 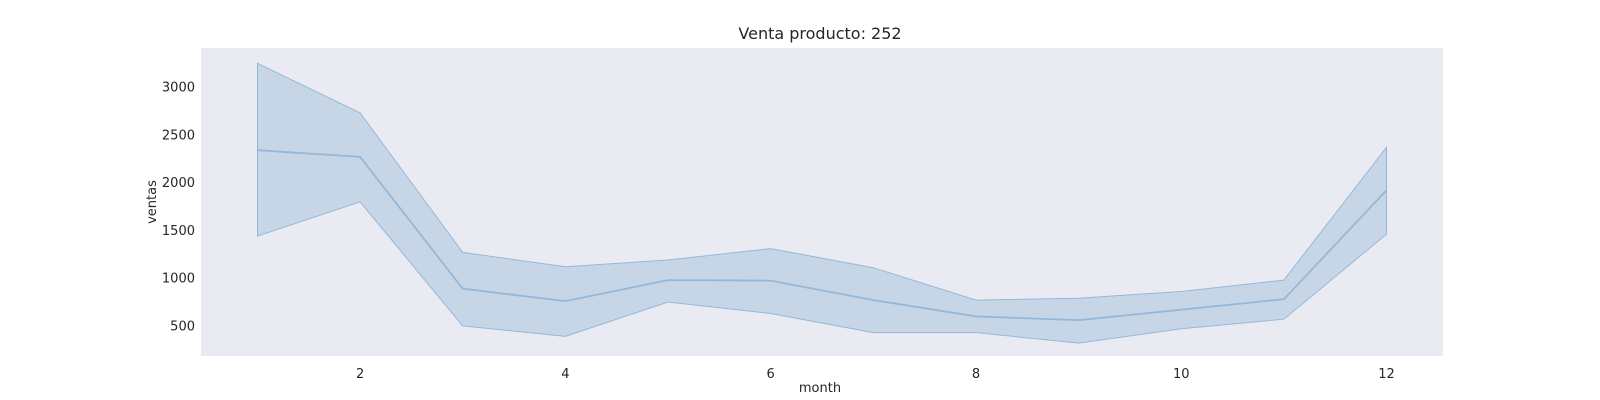 I want to click on y-tick-label: 1000, so click(x=178, y=279).